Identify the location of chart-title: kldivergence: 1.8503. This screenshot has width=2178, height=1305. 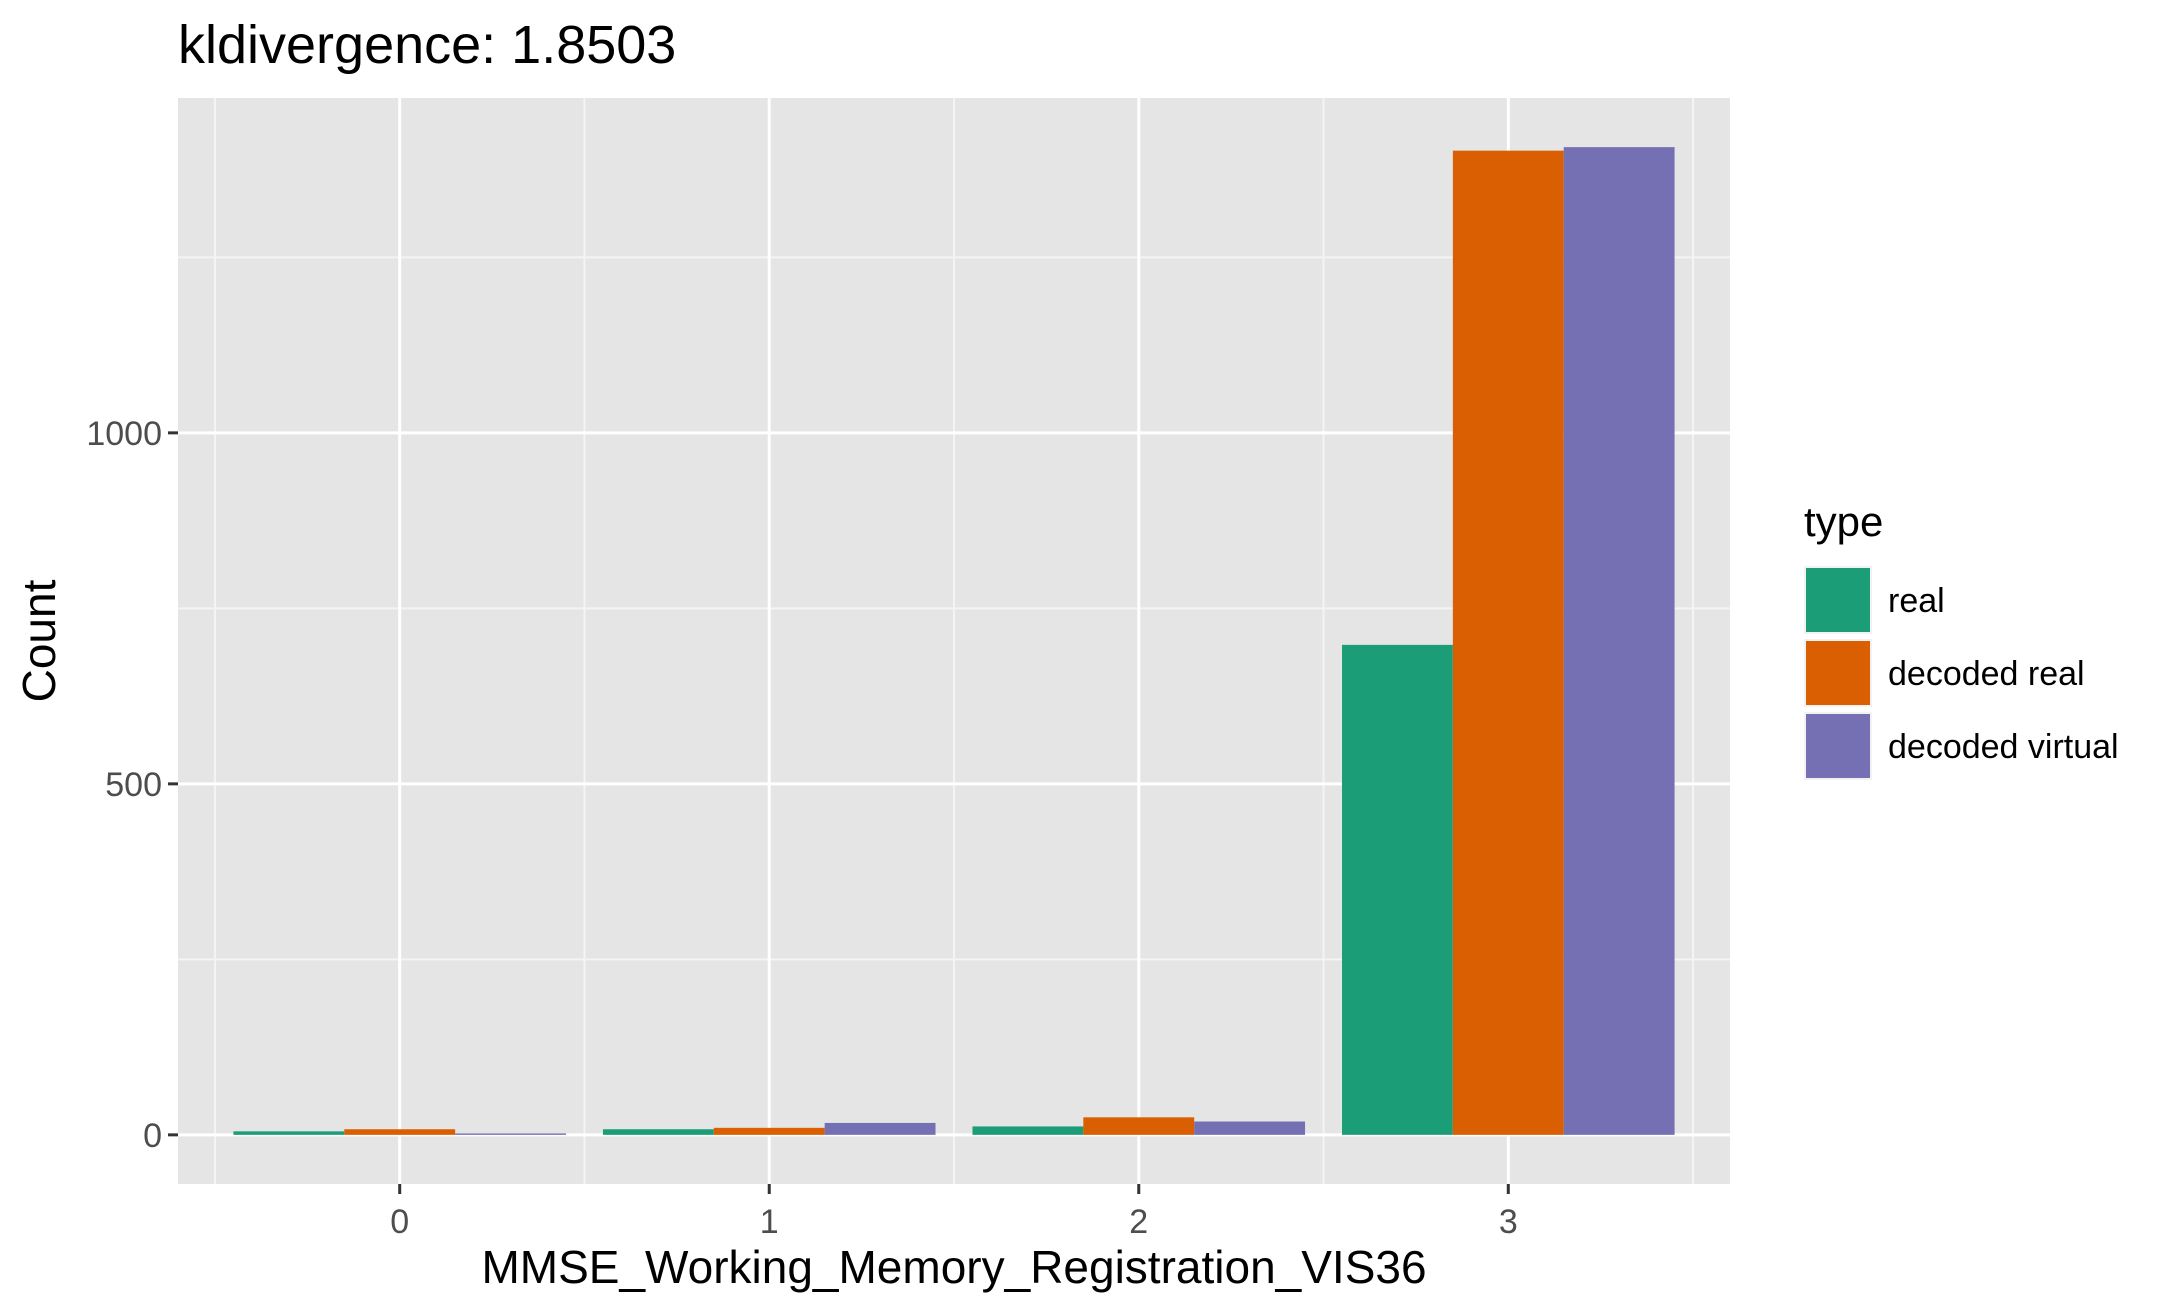
(427, 45).